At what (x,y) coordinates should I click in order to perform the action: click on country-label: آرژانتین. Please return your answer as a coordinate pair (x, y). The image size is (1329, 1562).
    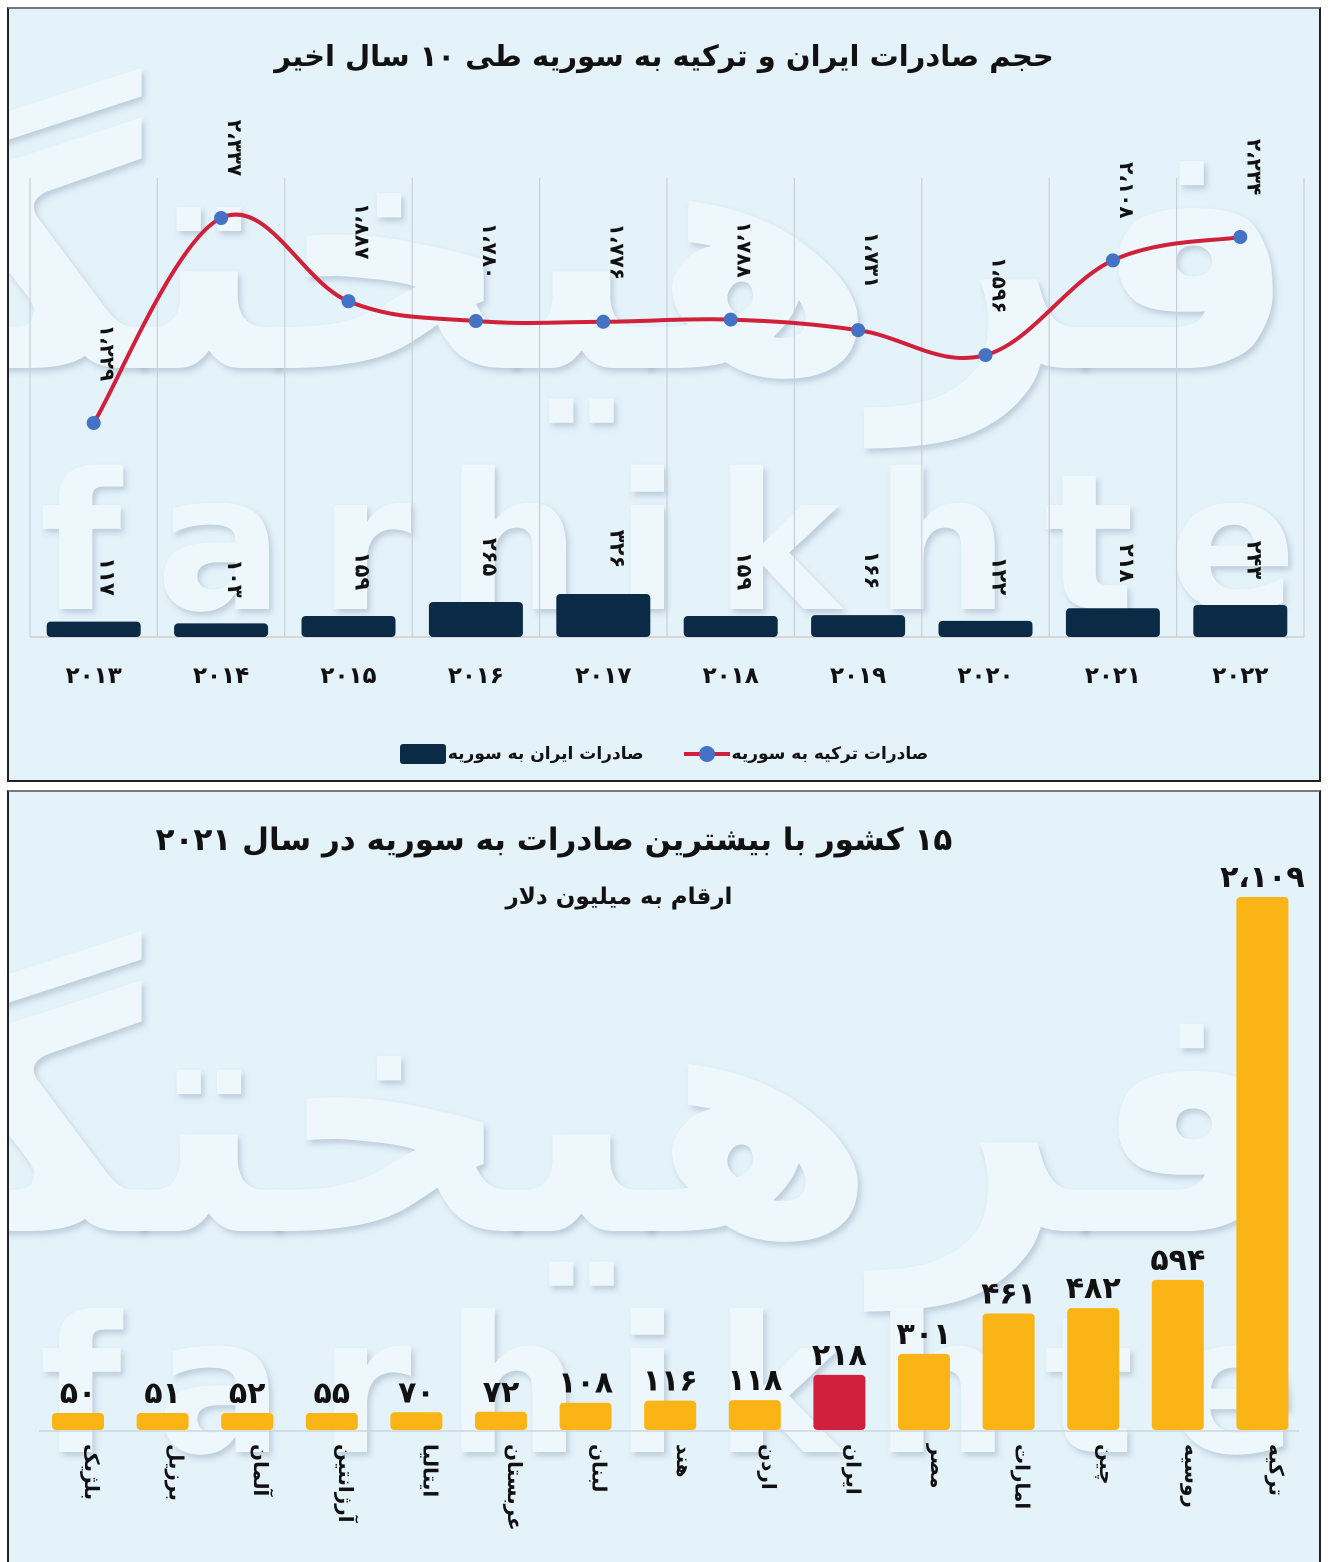
    Looking at the image, I should click on (346, 1484).